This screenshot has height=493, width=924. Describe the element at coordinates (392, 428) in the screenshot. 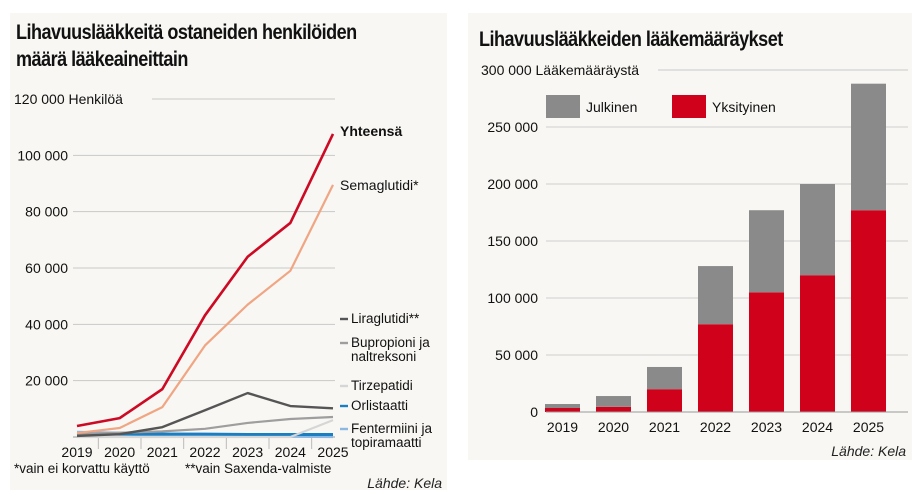

I see `legend-label: Fentermiini ja` at that location.